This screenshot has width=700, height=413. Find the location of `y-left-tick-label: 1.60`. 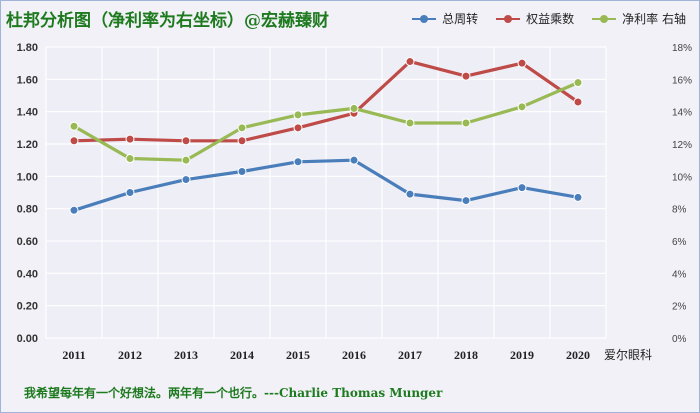

y-left-tick-label: 1.60 is located at coordinates (27, 80).